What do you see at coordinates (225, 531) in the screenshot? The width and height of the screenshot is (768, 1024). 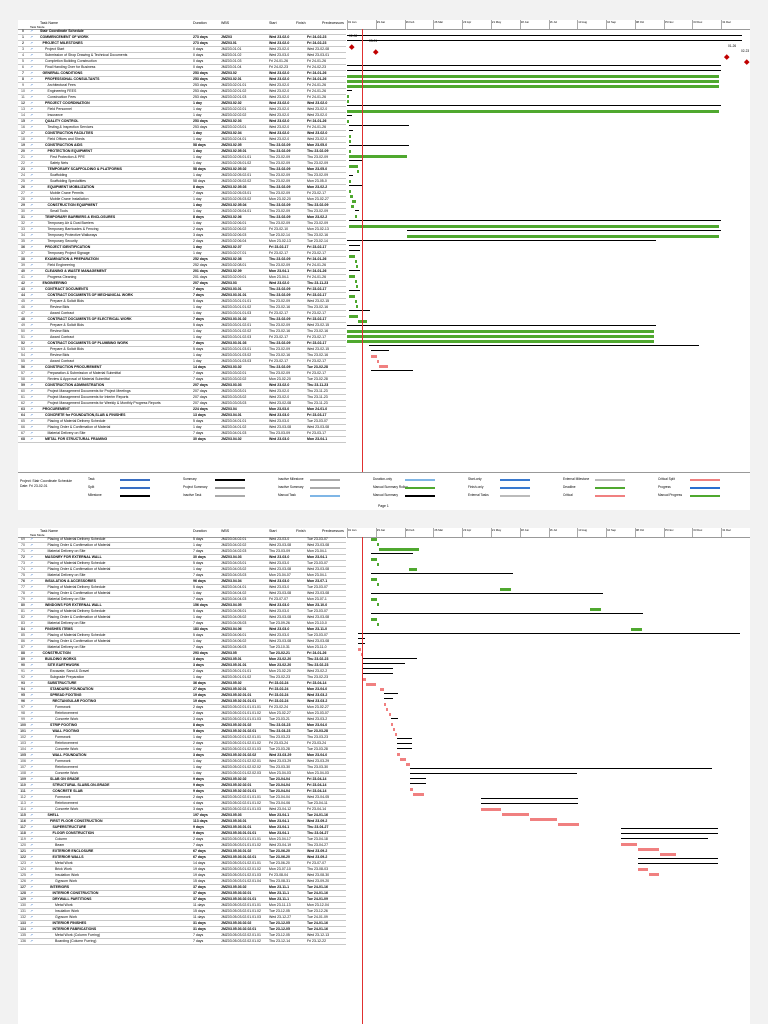 I see `col-wbs-header-2: WBS` at bounding box center [225, 531].